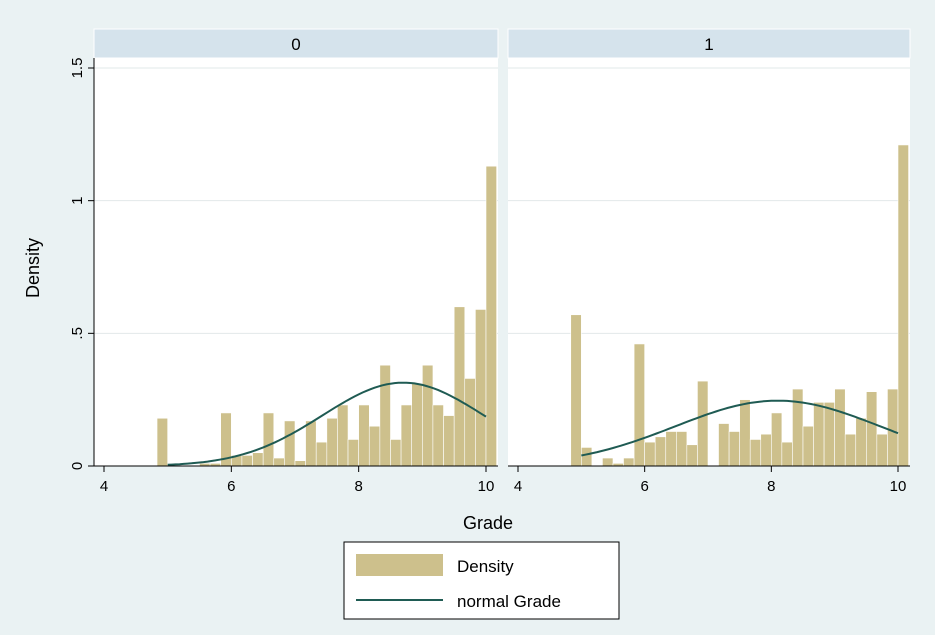 This screenshot has width=935, height=635. I want to click on panel-strip-label: 1, so click(708, 44).